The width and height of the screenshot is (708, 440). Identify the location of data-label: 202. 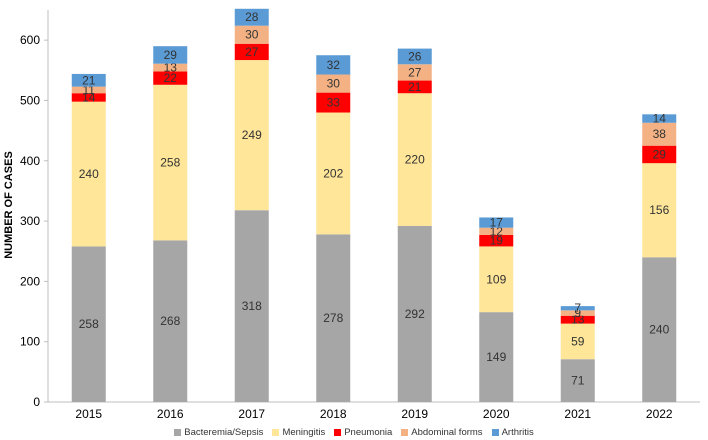
(333, 173).